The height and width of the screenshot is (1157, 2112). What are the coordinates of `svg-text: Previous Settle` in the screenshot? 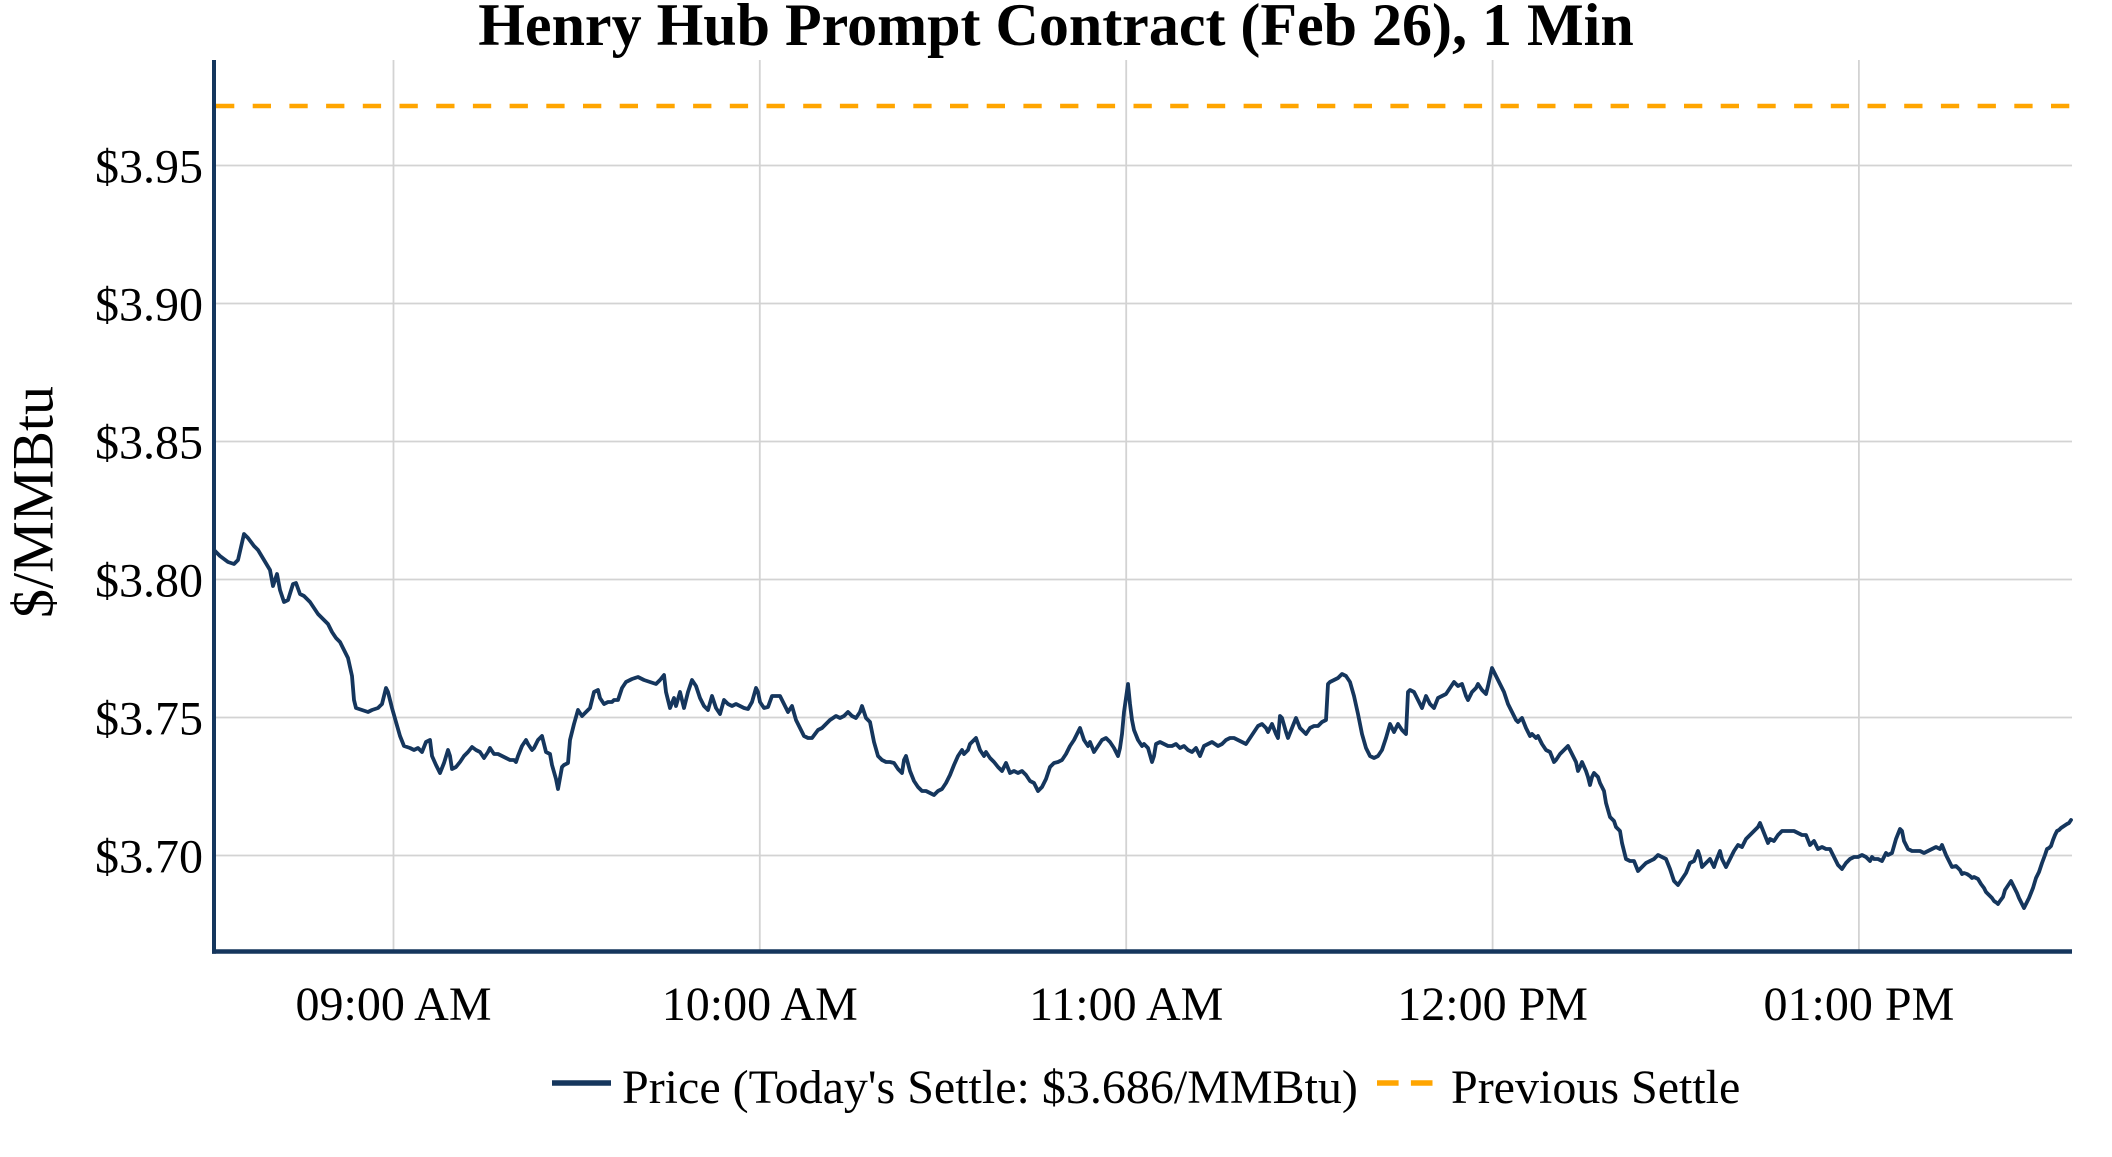 It's located at (1595, 1087).